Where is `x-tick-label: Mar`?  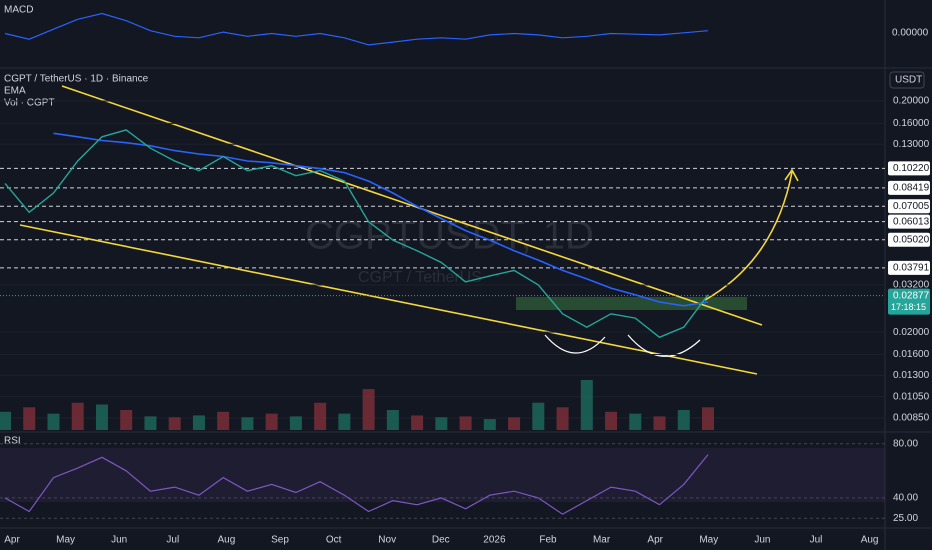
x-tick-label: Mar is located at coordinates (602, 540).